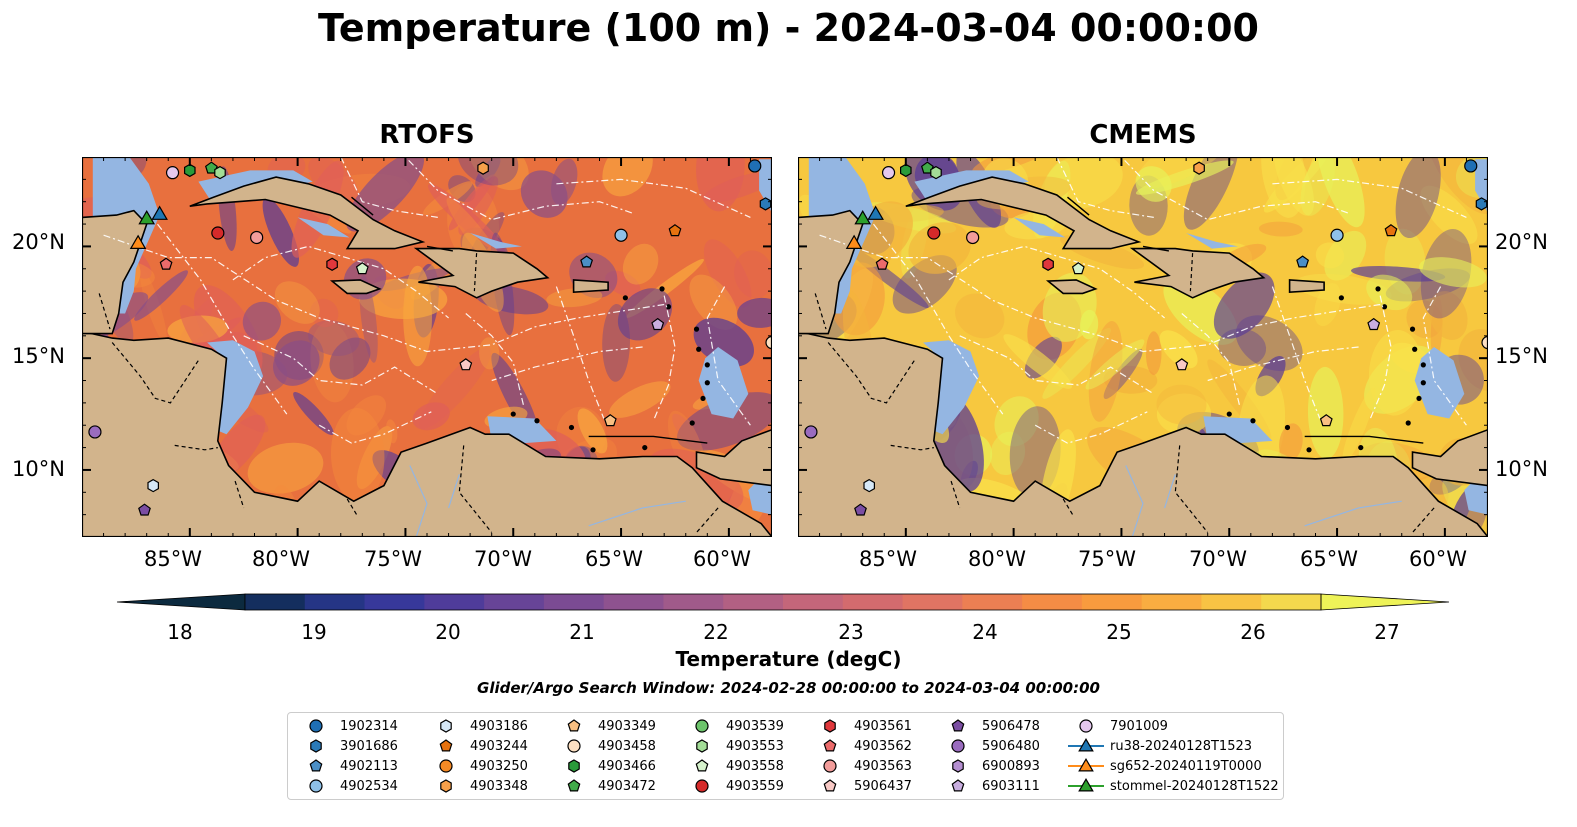  I want to click on legend-label: 4903558, so click(755, 766).